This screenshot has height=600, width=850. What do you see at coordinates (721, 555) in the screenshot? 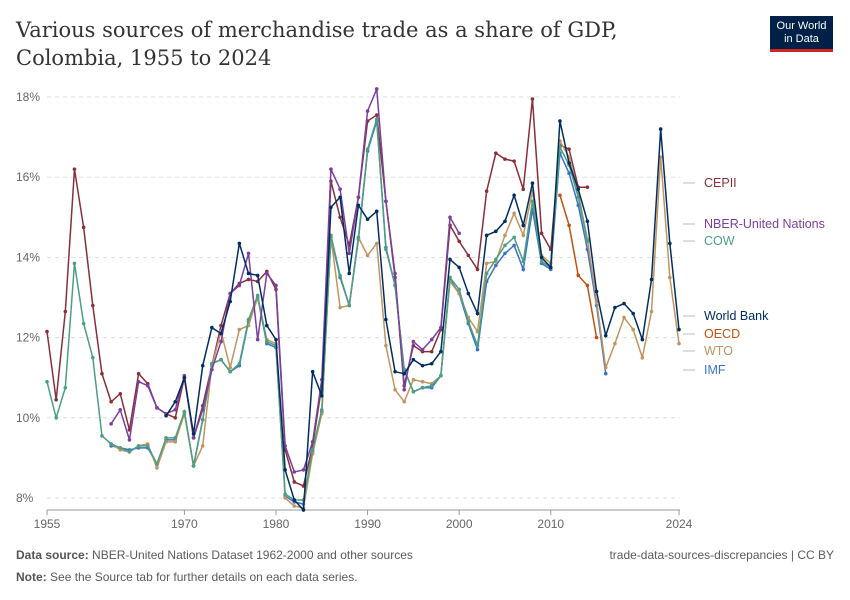
I see `license: trade-data-sources-discrepancies | CC BY` at bounding box center [721, 555].